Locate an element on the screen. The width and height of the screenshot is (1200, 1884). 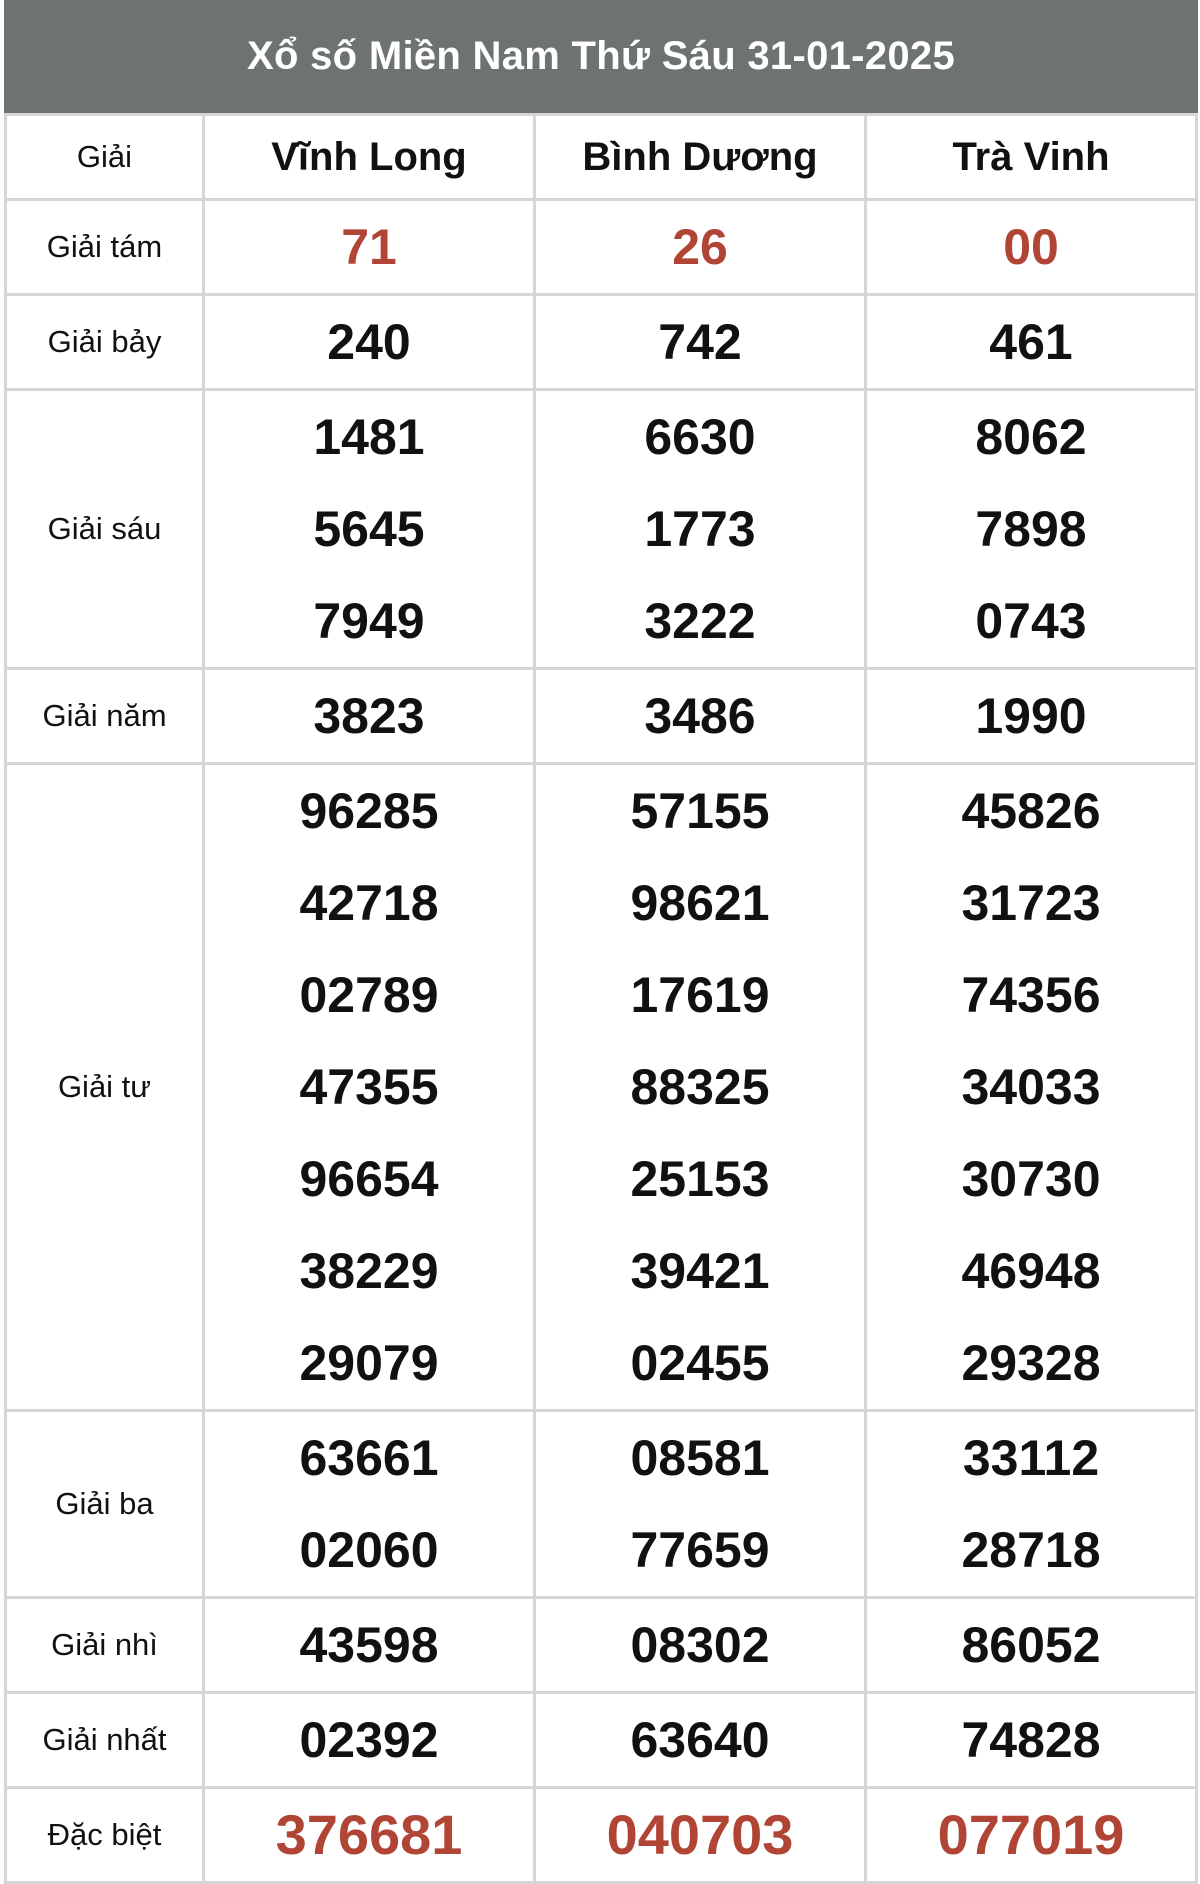
prize-row: Đặc biệt 376681 040703 077019 is located at coordinates (601, 1835).